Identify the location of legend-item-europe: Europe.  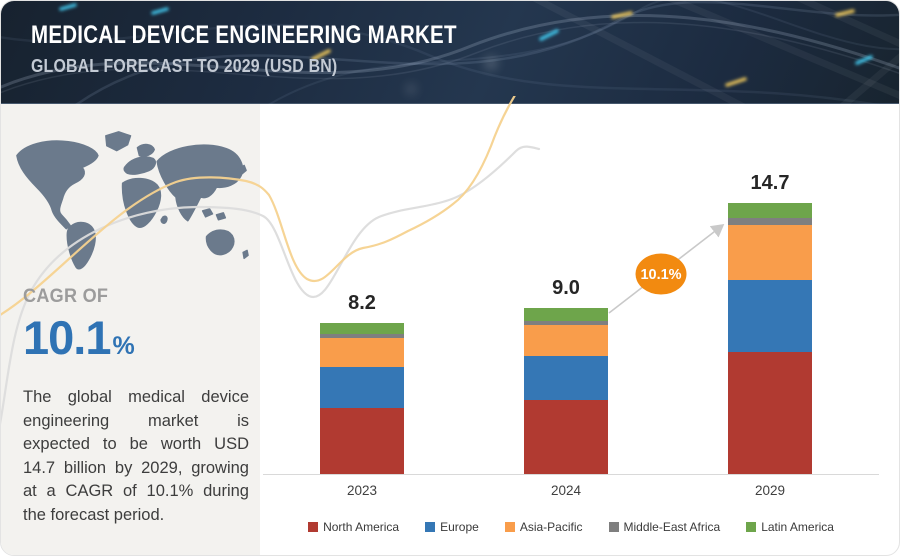
(452, 527).